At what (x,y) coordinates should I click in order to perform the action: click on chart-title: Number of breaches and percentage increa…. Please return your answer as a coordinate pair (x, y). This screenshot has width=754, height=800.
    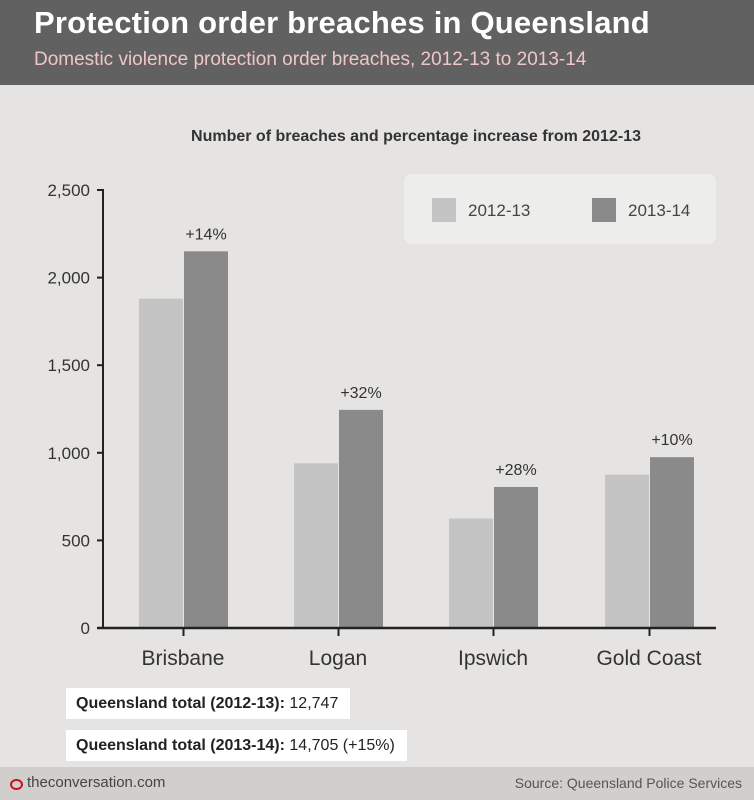
    Looking at the image, I should click on (416, 136).